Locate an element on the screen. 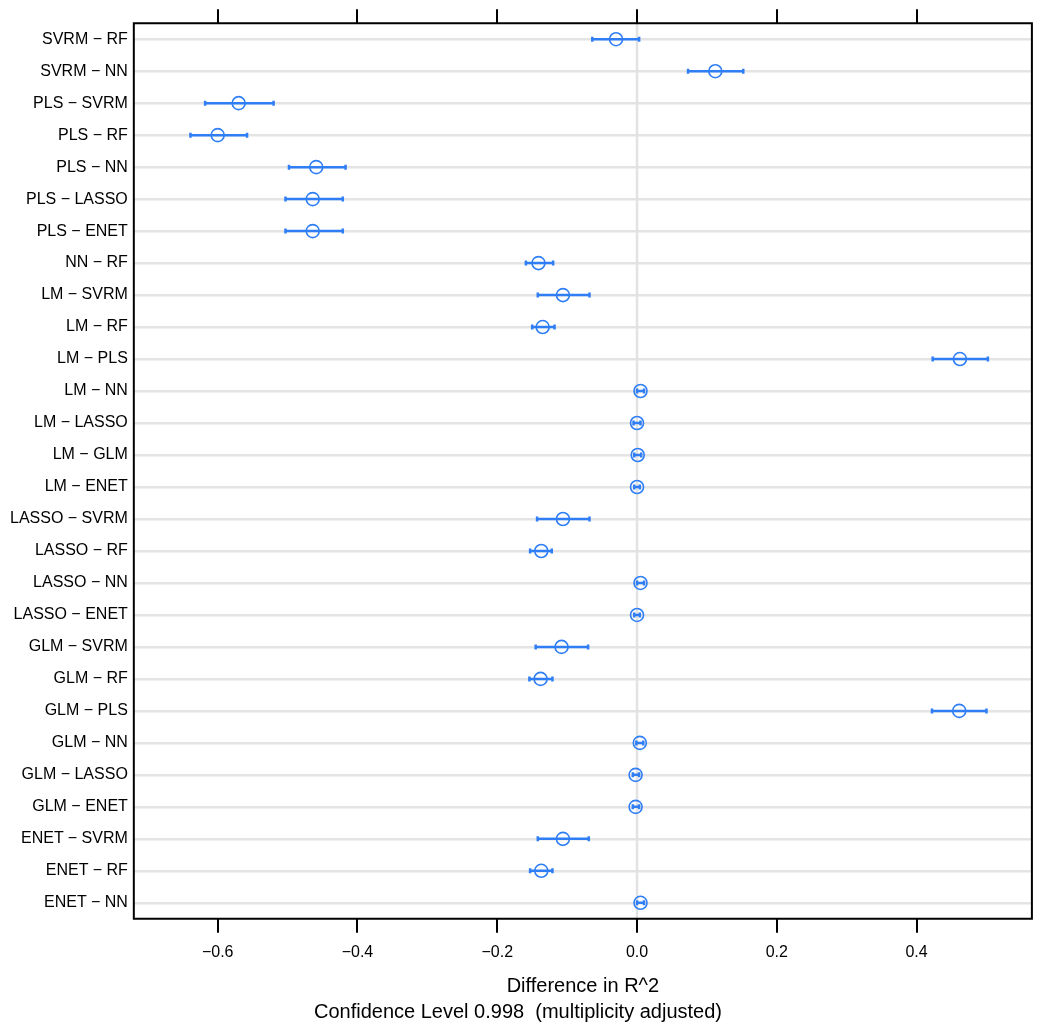 The width and height of the screenshot is (1040, 1032). y-tick-label: GLM − PLS is located at coordinates (86, 710).